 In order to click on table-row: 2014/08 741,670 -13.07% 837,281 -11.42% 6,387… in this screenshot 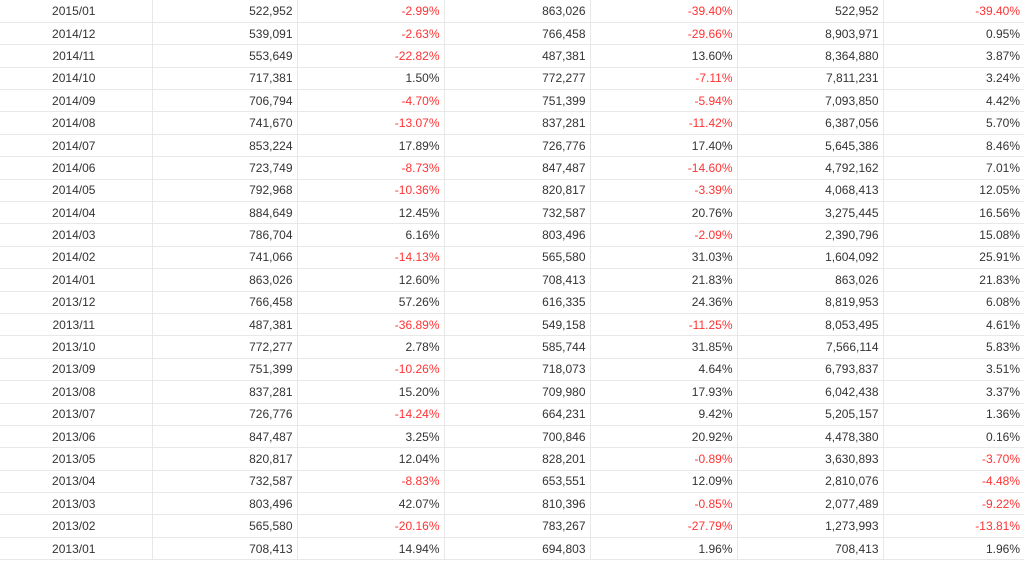, I will do `click(512, 123)`.